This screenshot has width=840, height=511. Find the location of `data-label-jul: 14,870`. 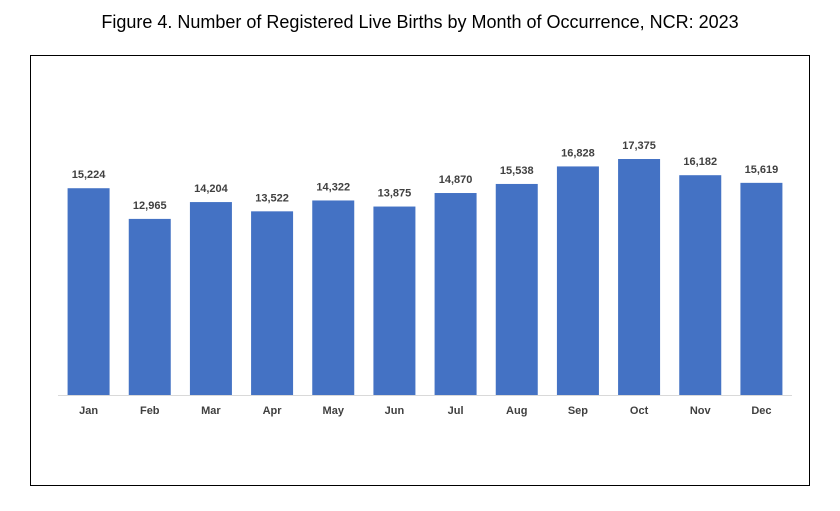

data-label-jul: 14,870 is located at coordinates (456, 180).